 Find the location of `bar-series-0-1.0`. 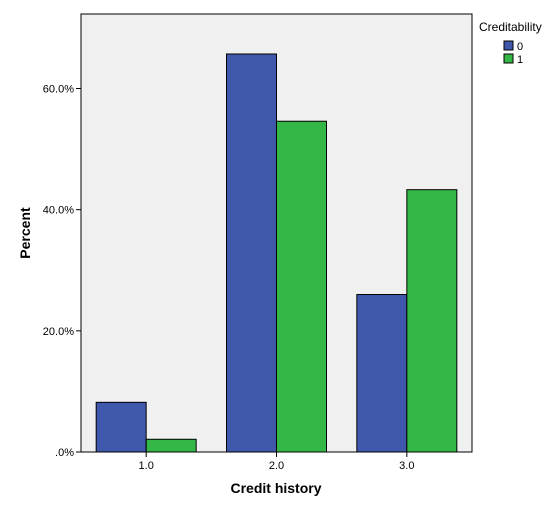

bar-series-0-1.0 is located at coordinates (121, 427).